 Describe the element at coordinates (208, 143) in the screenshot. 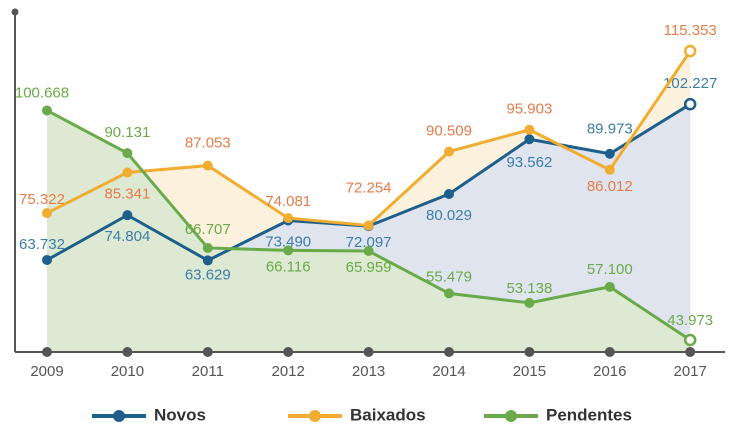

I see `value-label: 87.053` at that location.